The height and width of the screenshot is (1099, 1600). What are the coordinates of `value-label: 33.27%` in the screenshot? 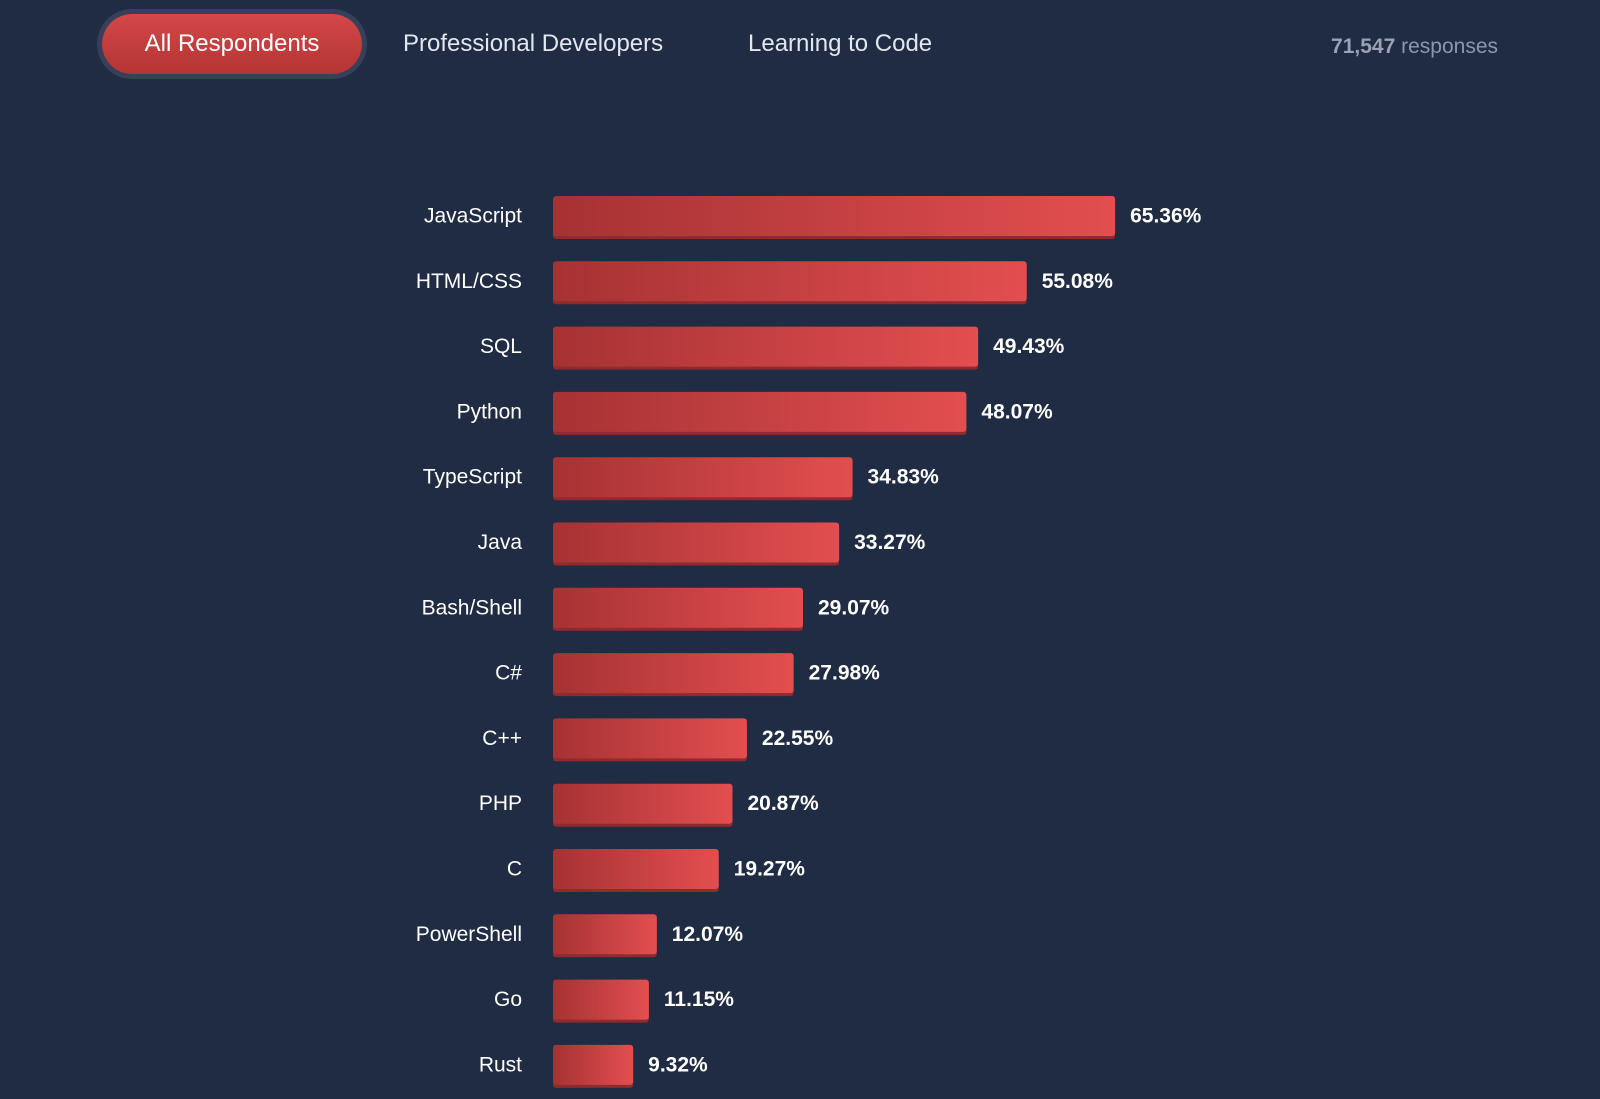 It's located at (890, 542).